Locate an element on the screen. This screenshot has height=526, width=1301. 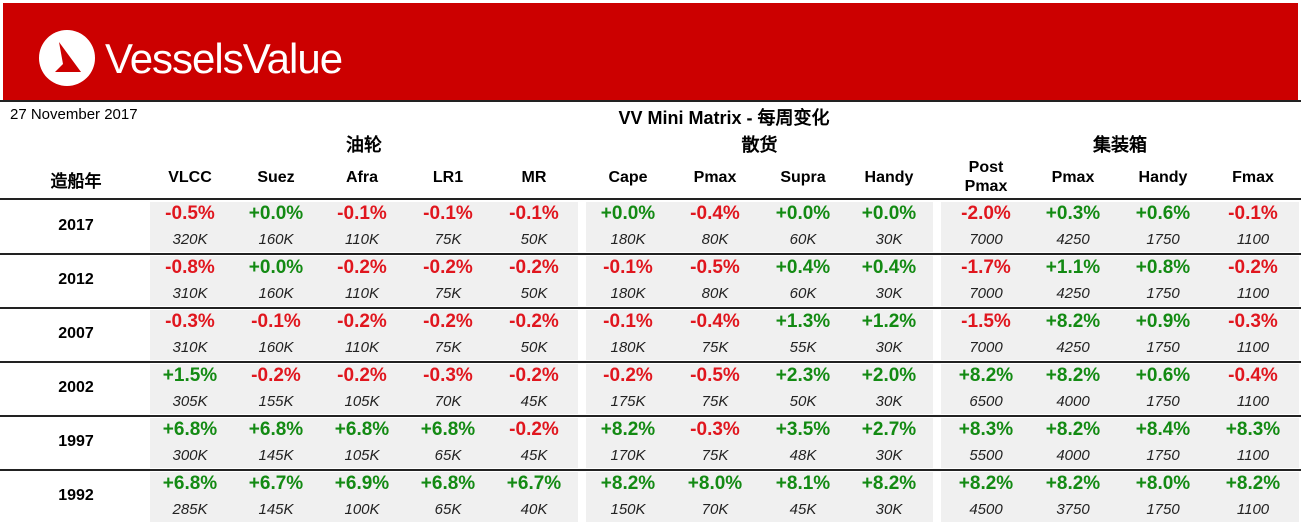
change: -1.5% is located at coordinates (986, 321).